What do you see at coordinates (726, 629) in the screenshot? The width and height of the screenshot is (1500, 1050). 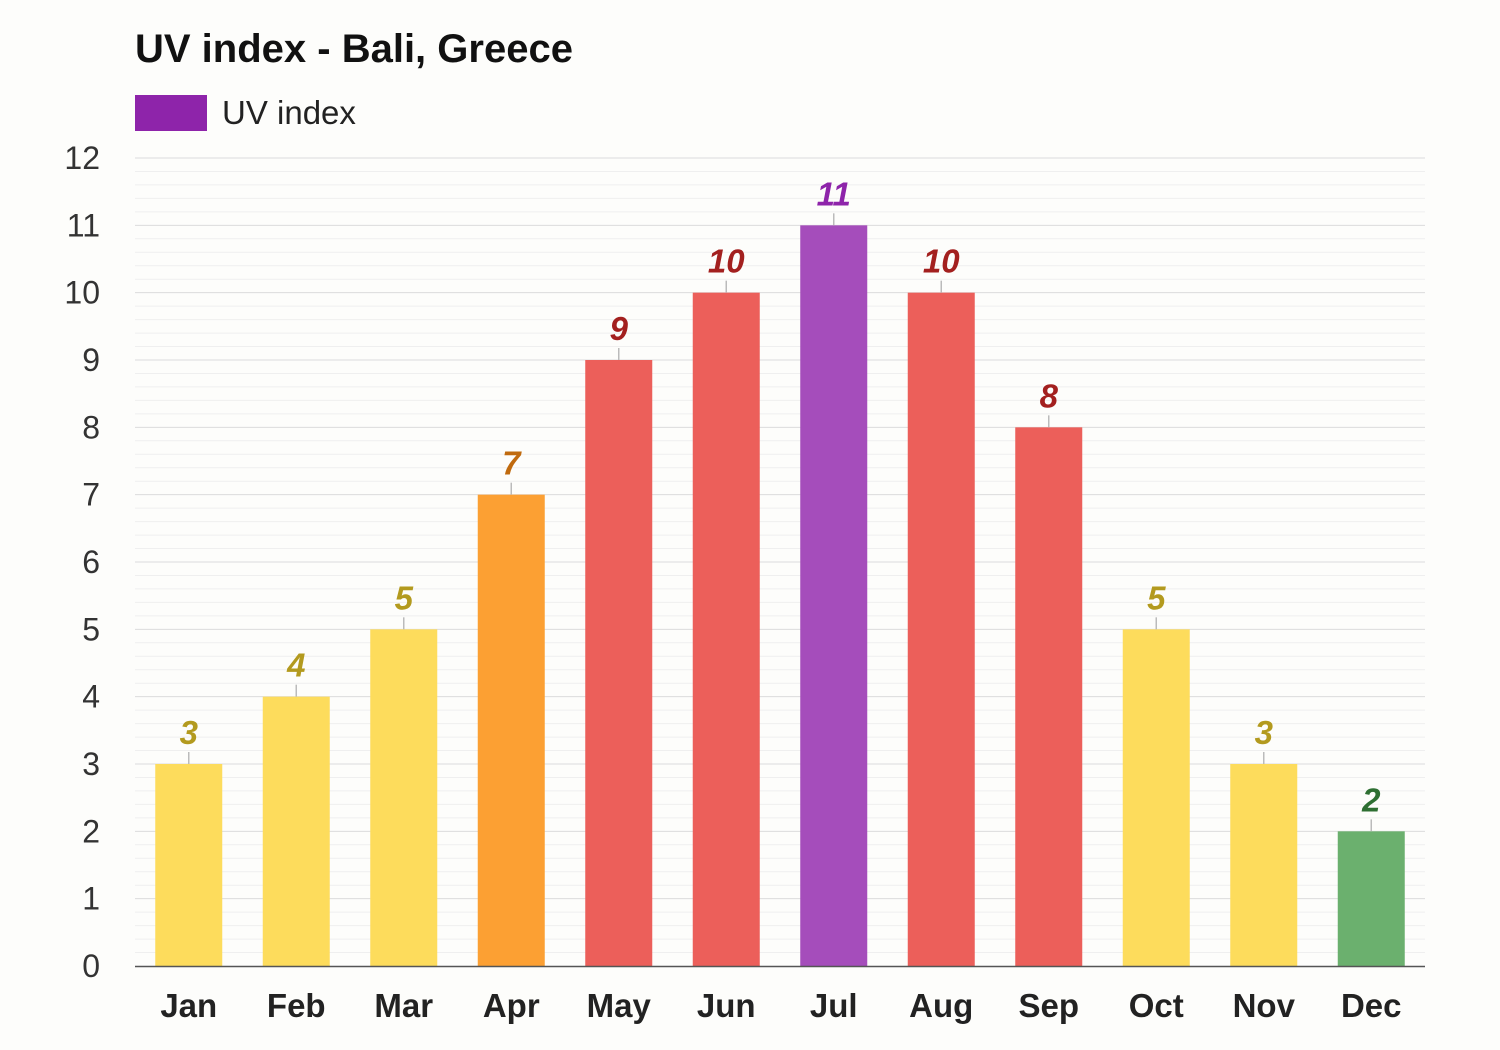 I see `bar-jun` at bounding box center [726, 629].